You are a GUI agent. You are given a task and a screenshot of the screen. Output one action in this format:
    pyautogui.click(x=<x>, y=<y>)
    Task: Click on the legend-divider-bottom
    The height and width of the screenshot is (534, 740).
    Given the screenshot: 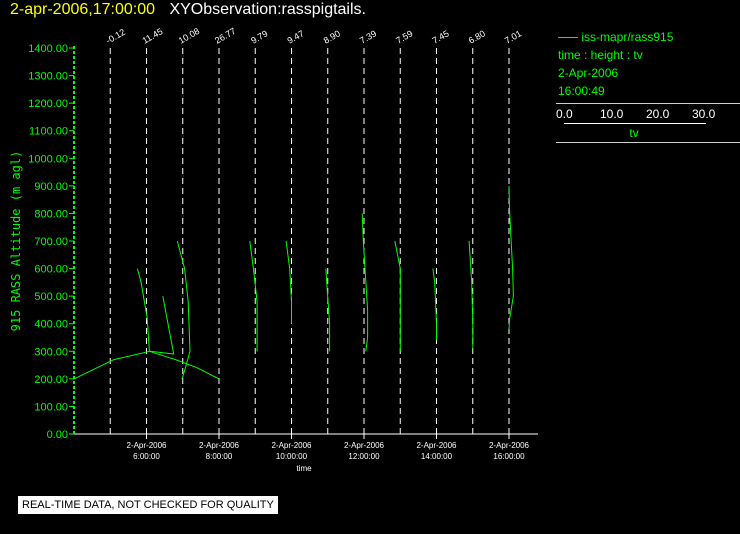 What is the action you would take?
    pyautogui.click(x=648, y=142)
    